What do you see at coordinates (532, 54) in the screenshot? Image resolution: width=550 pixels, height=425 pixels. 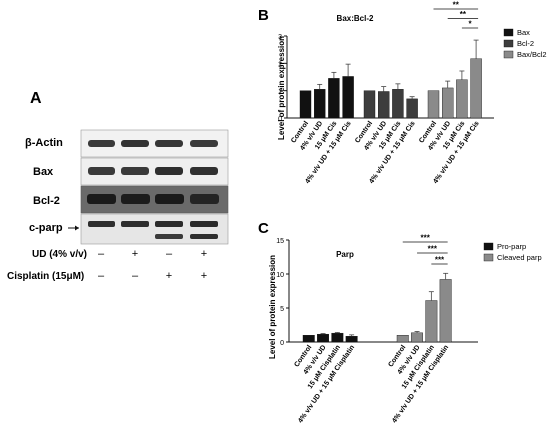 I see `legend-label: Bax/Bcl2` at bounding box center [532, 54].